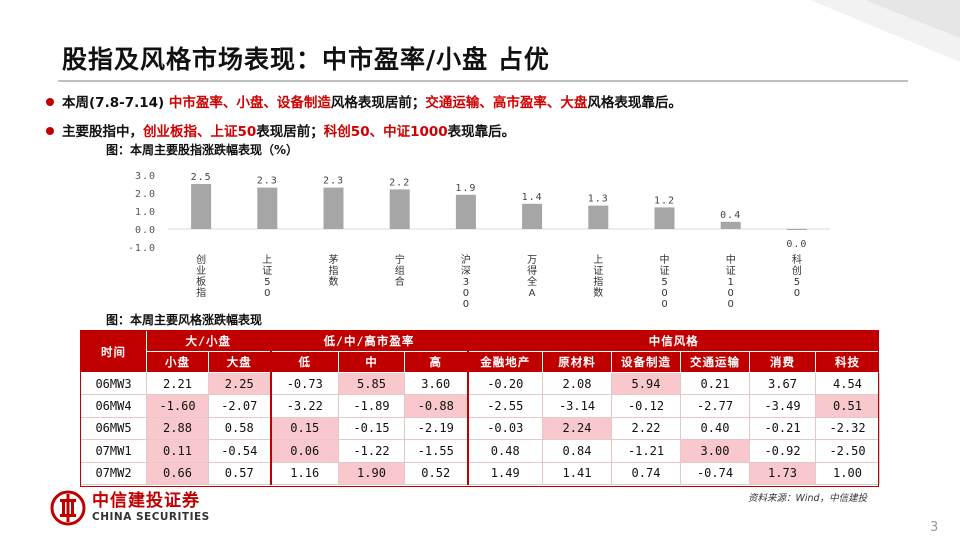 The width and height of the screenshot is (960, 540). What do you see at coordinates (304, 428) in the screenshot?
I see `table-cell: 0.15` at bounding box center [304, 428].